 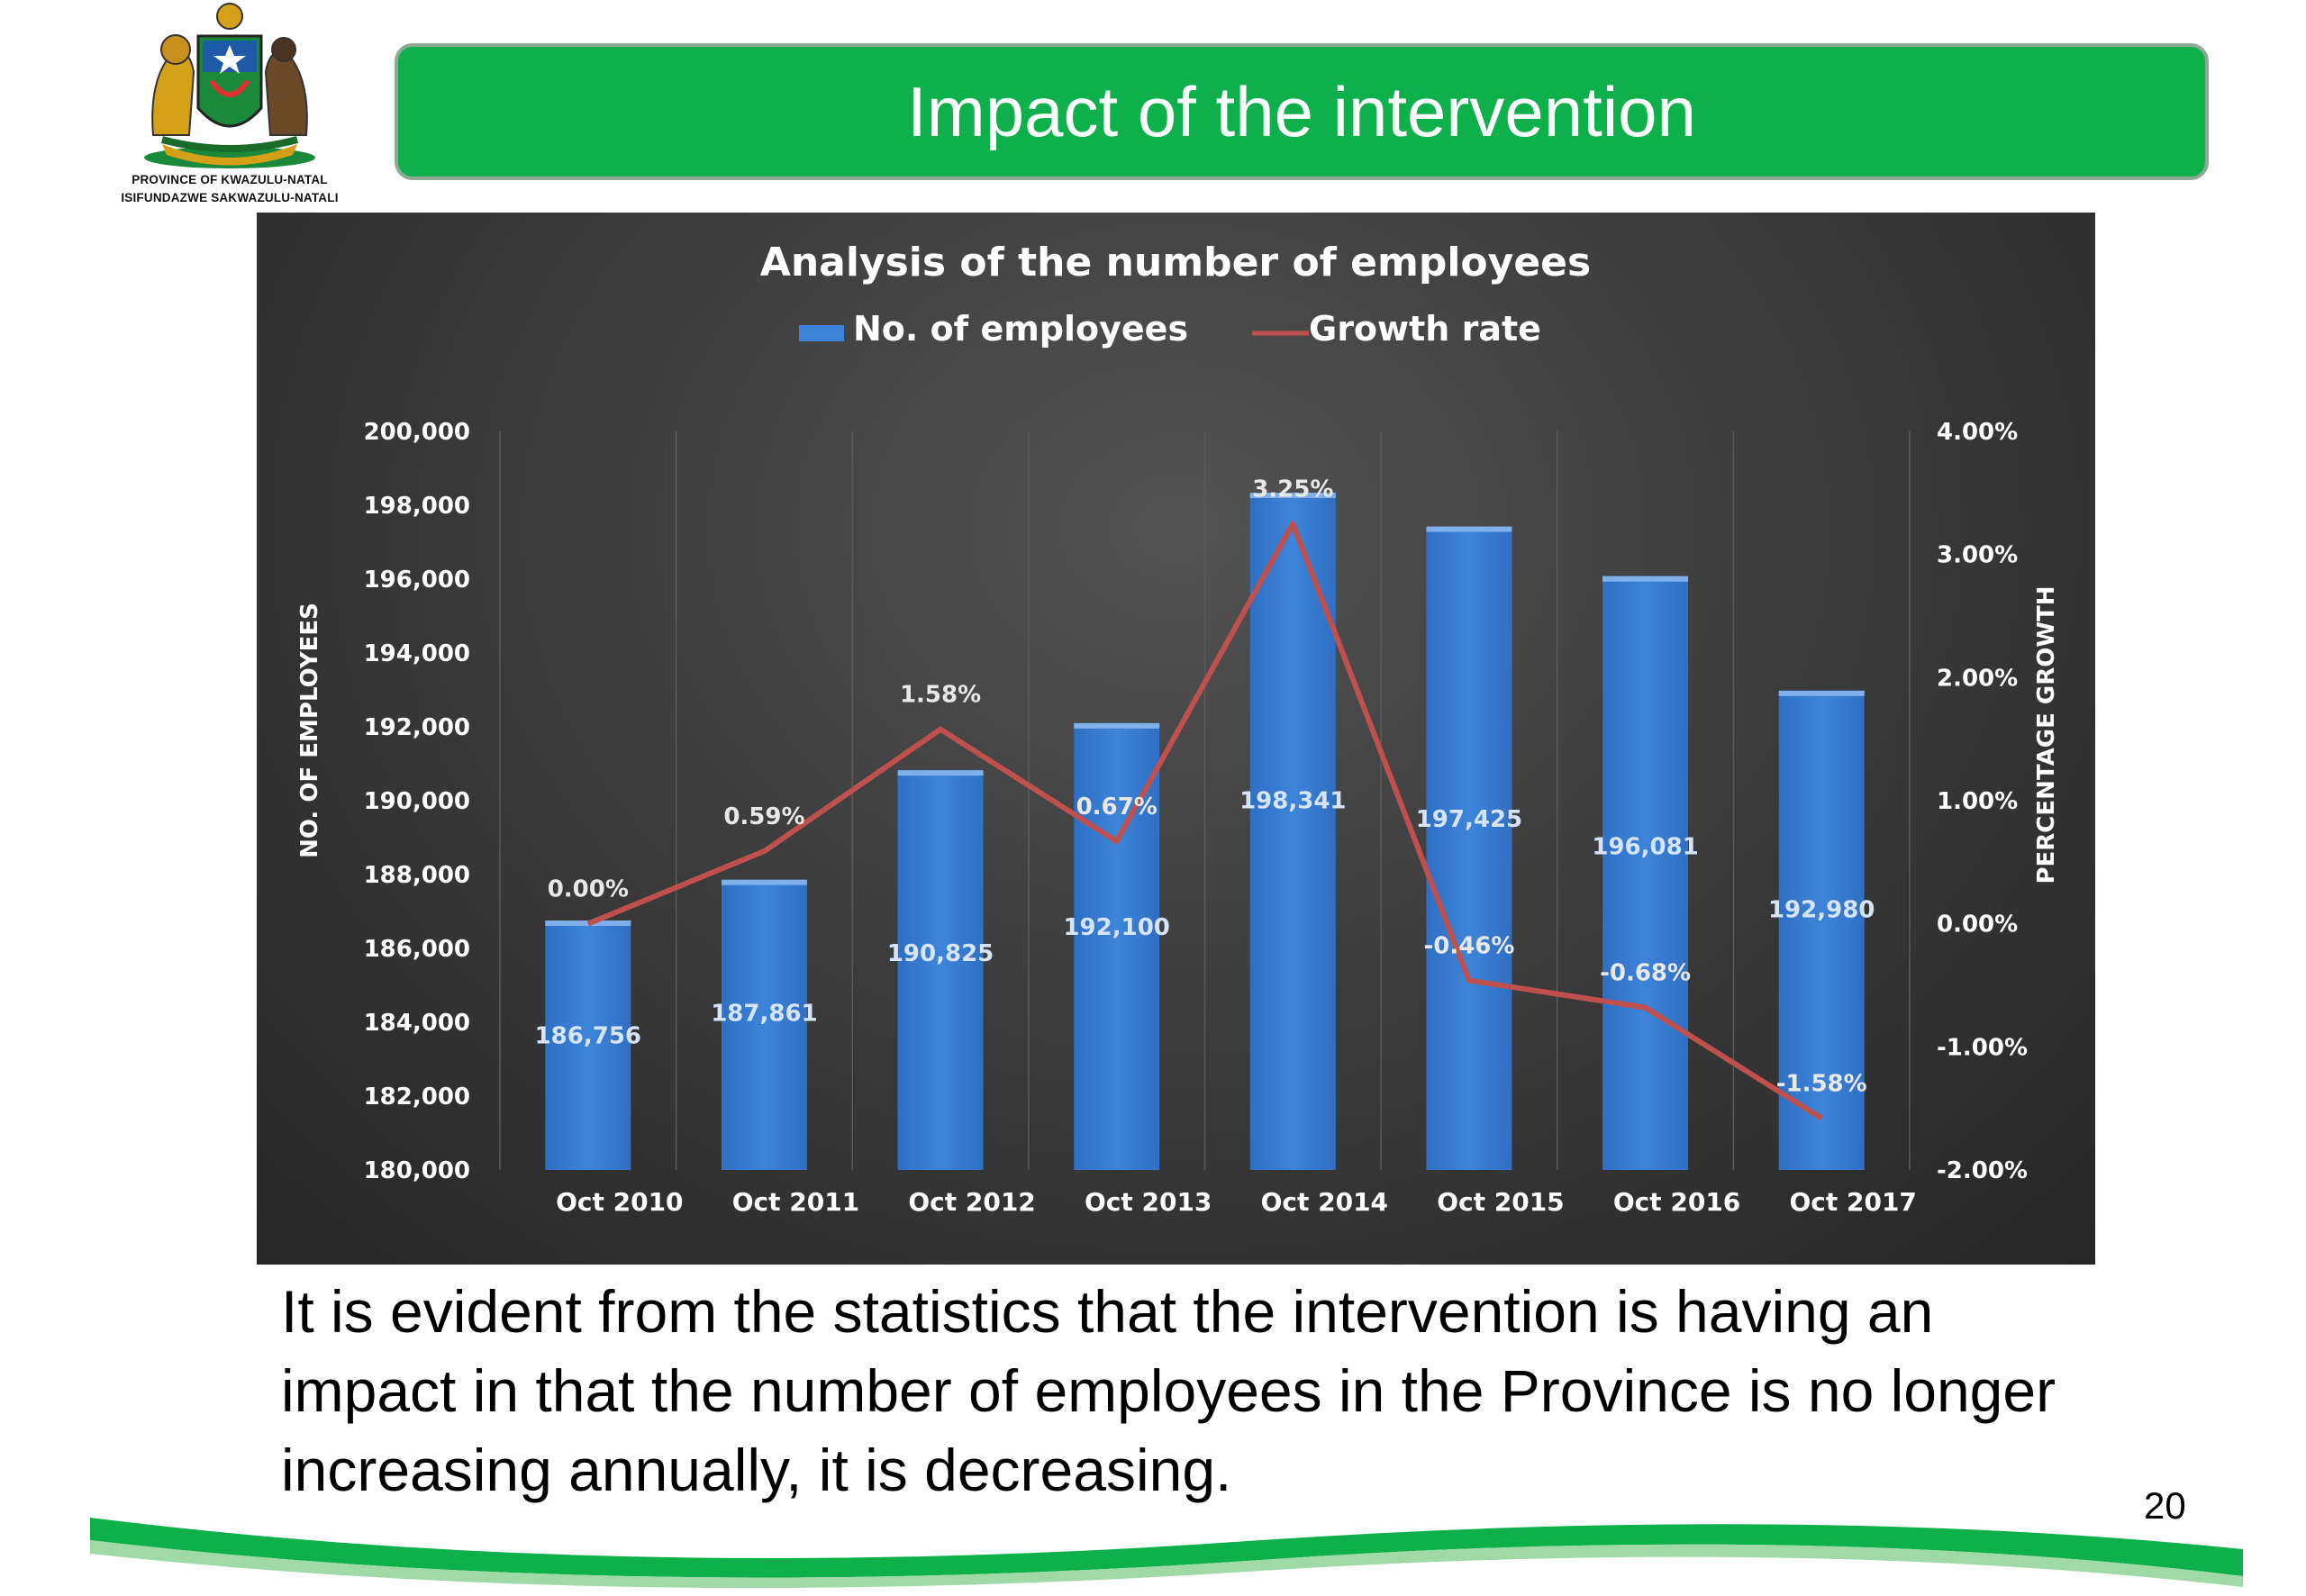 I want to click on page-title: Impact of the intervention, so click(x=1301, y=111).